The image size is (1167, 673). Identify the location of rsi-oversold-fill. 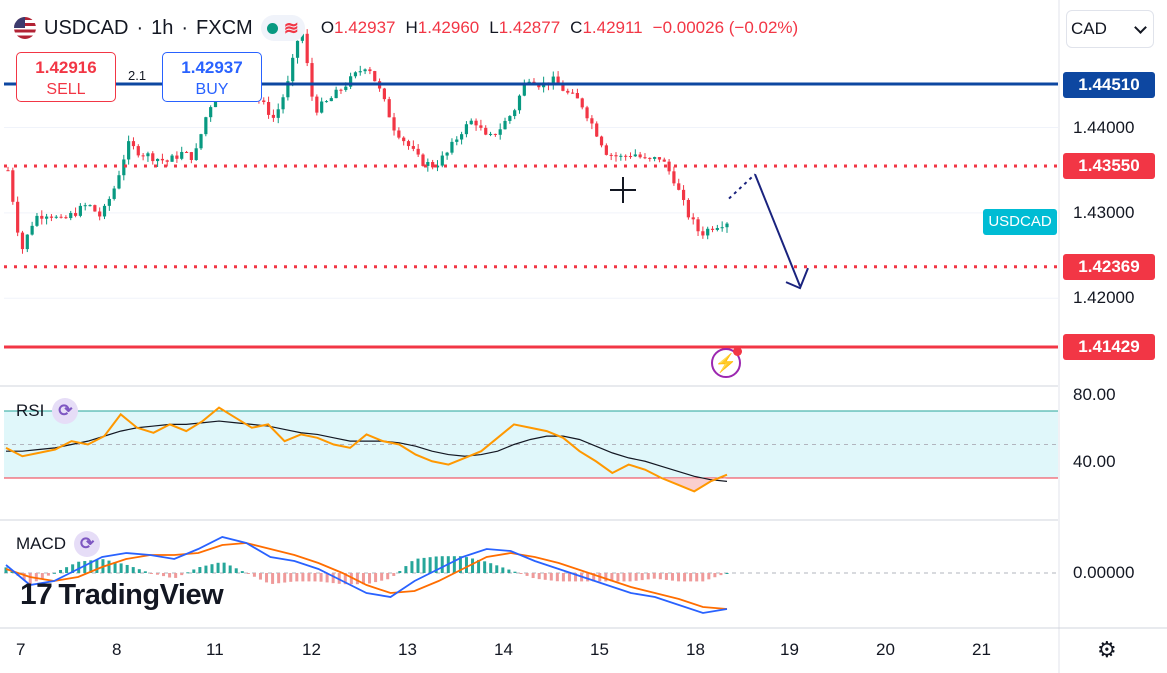
(686, 485).